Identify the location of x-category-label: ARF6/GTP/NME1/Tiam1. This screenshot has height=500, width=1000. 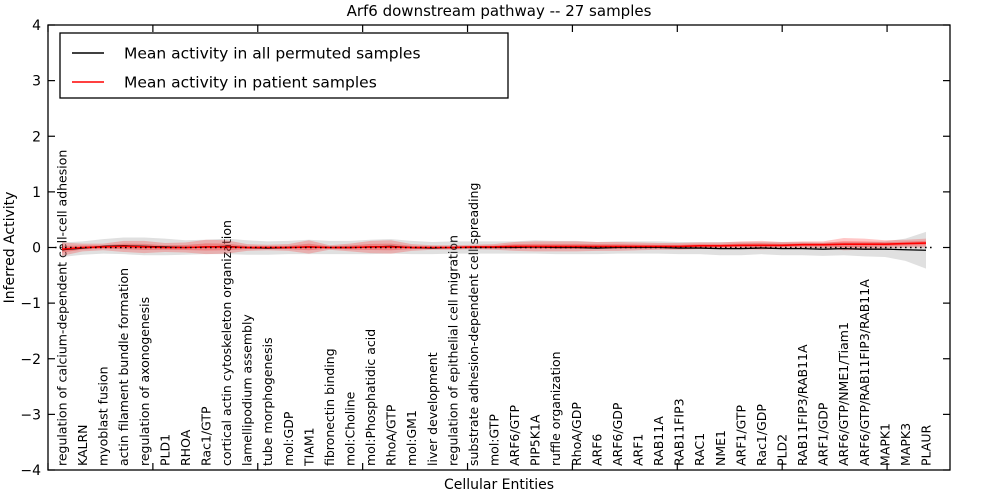
(843, 394).